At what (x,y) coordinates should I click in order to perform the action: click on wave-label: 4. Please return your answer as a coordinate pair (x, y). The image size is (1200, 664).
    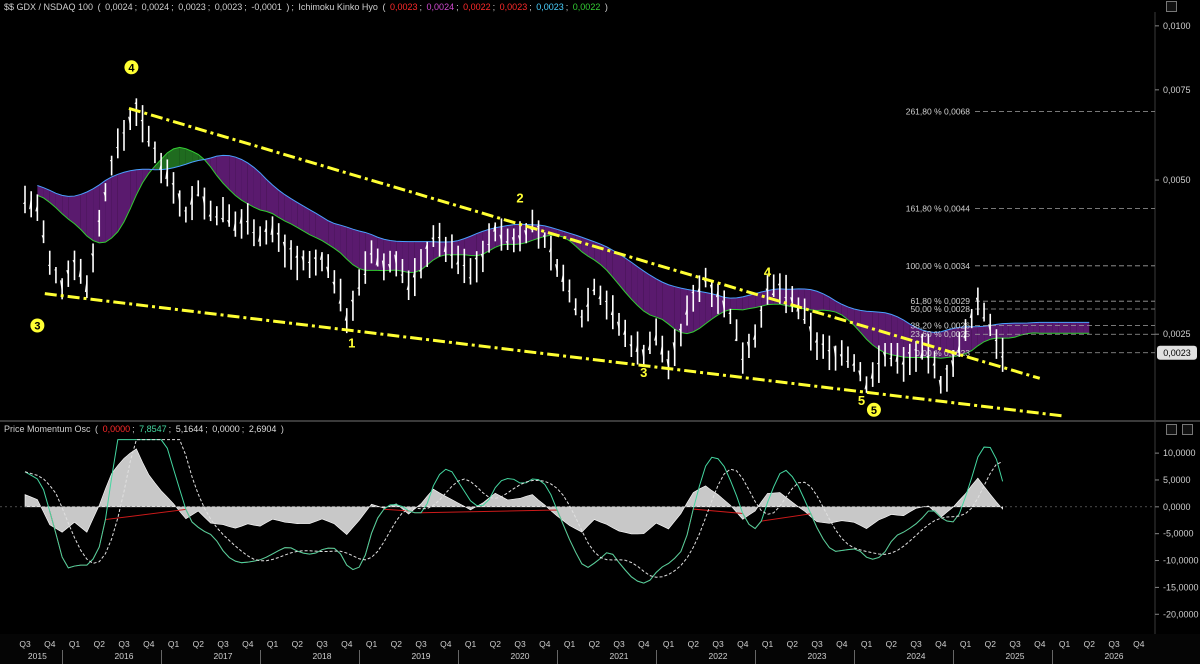
    Looking at the image, I should click on (131, 68).